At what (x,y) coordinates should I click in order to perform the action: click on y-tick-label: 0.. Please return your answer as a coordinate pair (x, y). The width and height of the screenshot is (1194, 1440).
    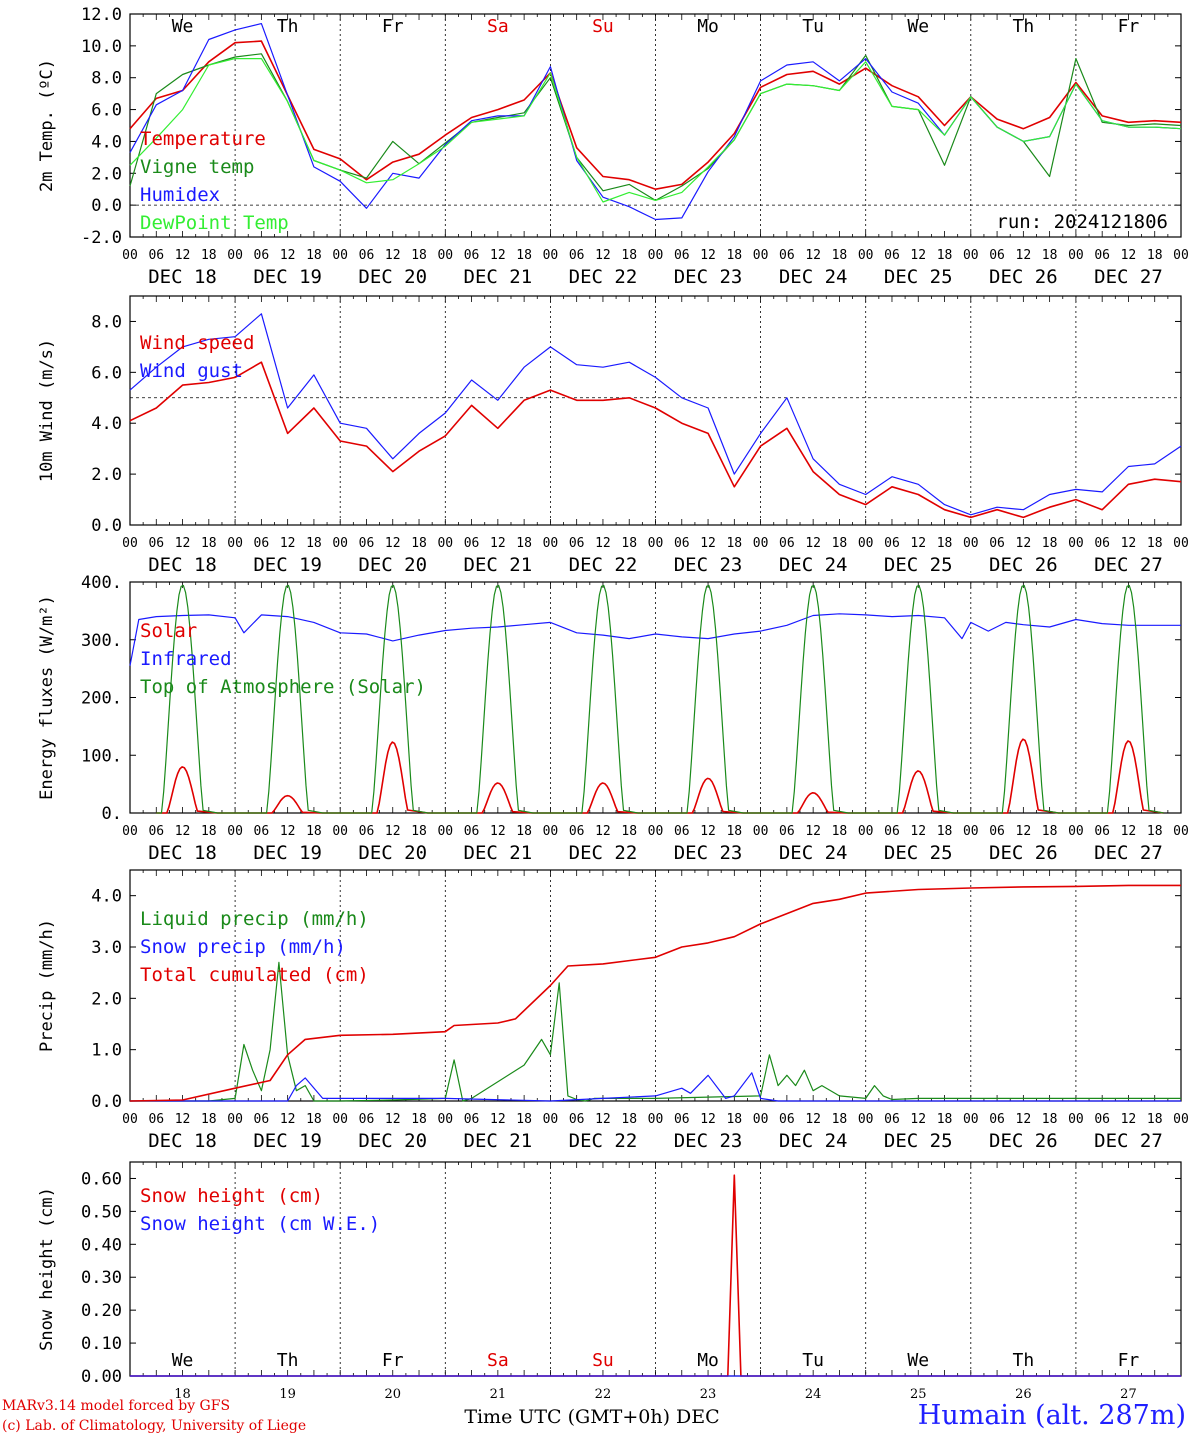
    Looking at the image, I should click on (112, 814).